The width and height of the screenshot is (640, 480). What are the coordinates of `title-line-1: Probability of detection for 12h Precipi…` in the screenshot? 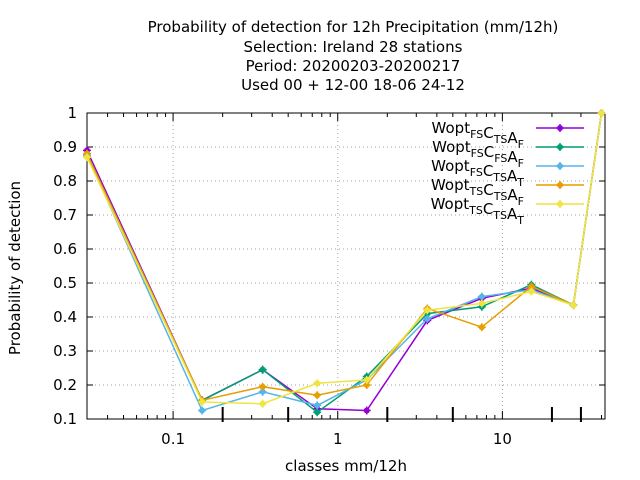 It's located at (353, 27).